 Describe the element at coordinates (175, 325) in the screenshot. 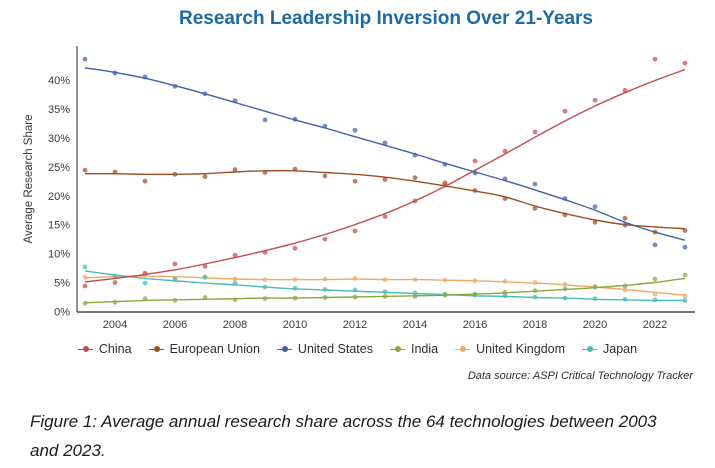

I see `x-tick-label: 2006` at that location.